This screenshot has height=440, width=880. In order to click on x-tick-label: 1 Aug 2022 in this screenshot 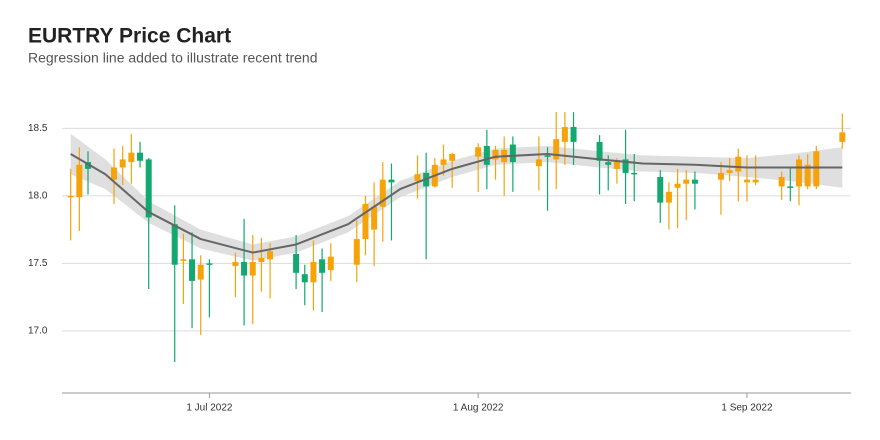, I will do `click(478, 408)`.